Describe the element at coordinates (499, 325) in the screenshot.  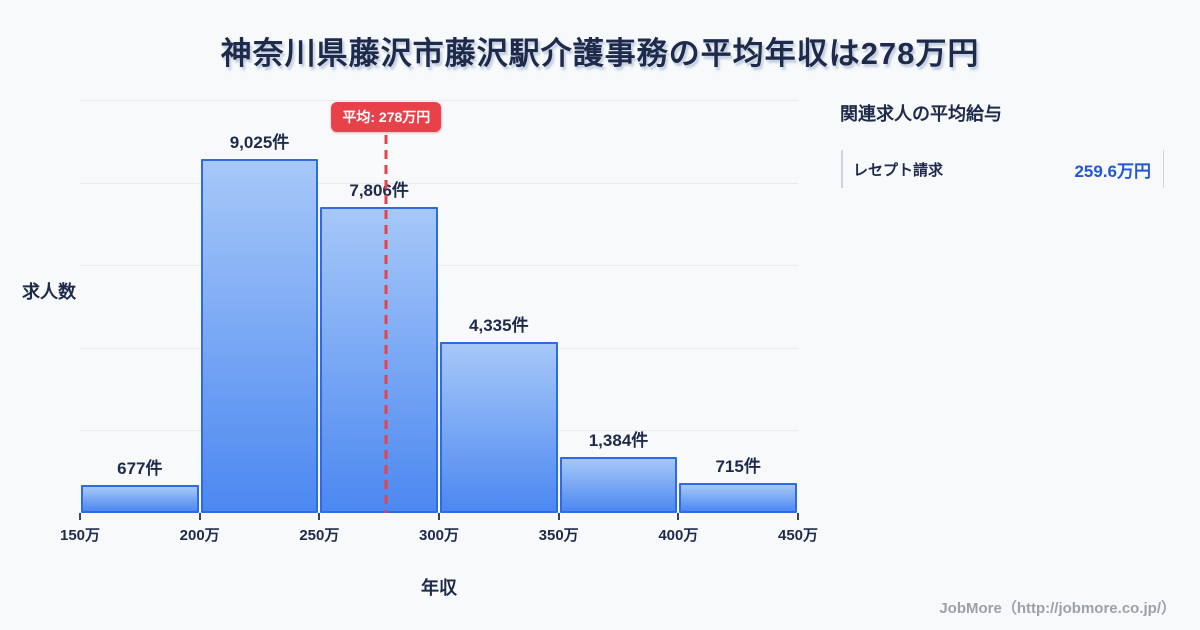
I see `bar-count-label: 4,335件` at that location.